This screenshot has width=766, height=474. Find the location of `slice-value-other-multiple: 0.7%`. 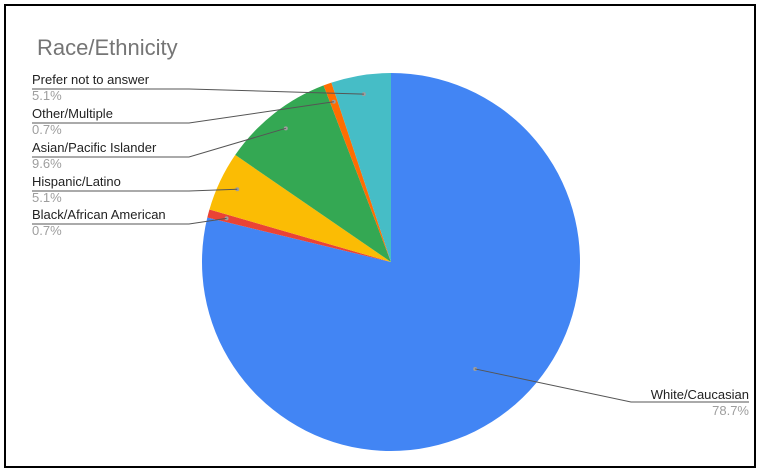

slice-value-other-multiple: 0.7% is located at coordinates (47, 129).